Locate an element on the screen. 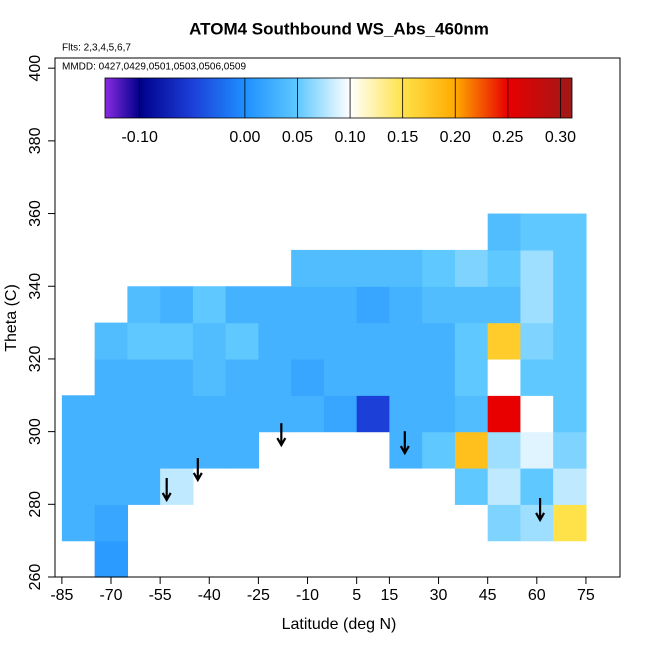  colorbar-tick-label: 0.20 is located at coordinates (455, 137).